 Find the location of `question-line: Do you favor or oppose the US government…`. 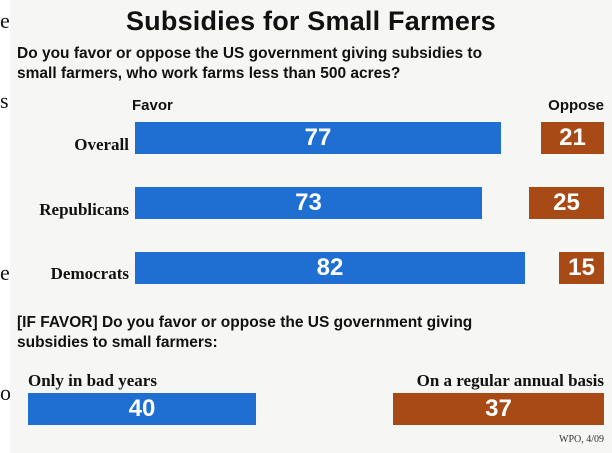

question-line: Do you favor or oppose the US government… is located at coordinates (250, 53).